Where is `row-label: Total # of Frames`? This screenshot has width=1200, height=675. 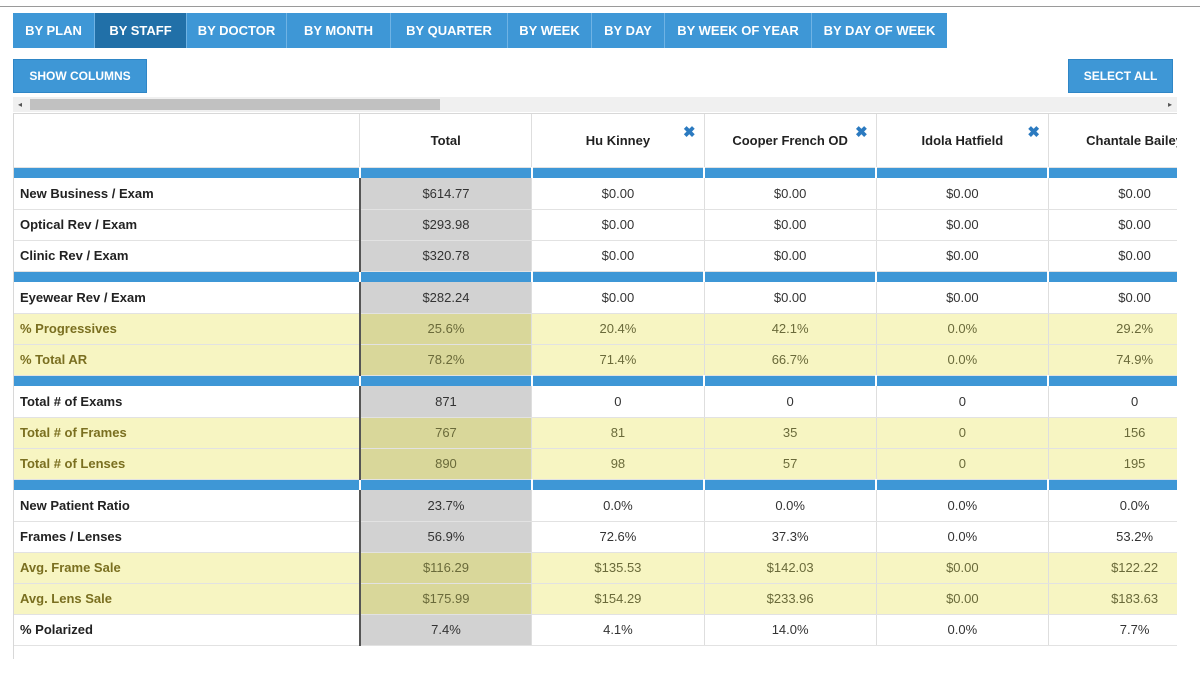 row-label: Total # of Frames is located at coordinates (187, 433).